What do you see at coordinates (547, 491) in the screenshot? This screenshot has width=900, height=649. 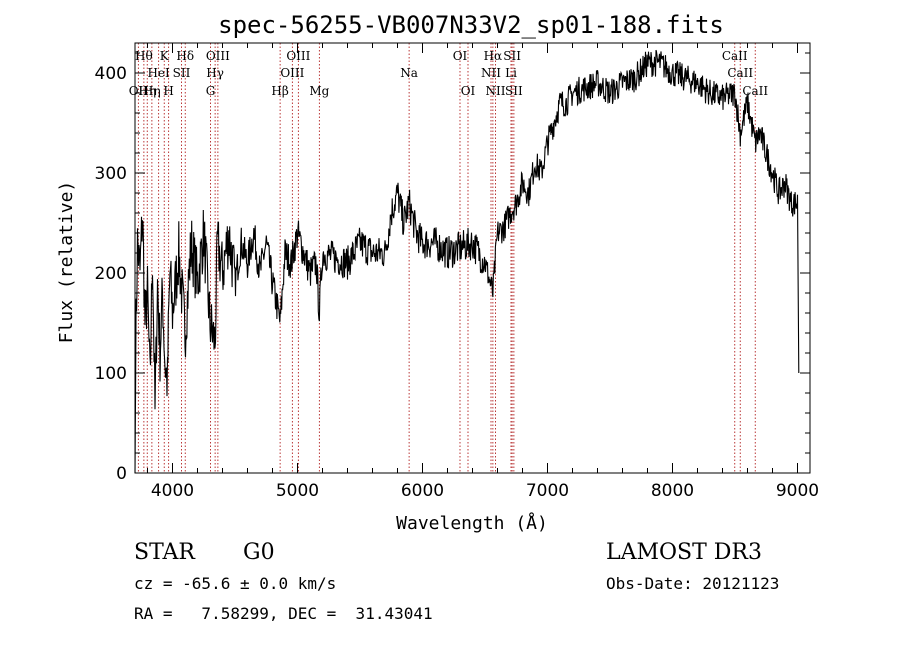 I see `x-tick-label: 7000` at bounding box center [547, 491].